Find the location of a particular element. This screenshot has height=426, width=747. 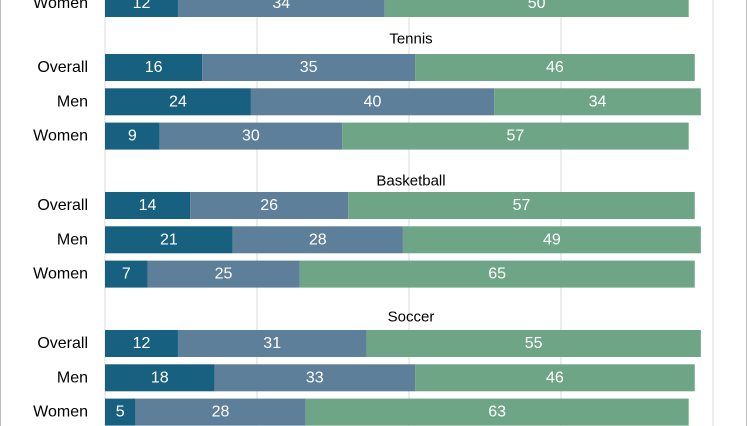

data-label: 5 is located at coordinates (120, 412).